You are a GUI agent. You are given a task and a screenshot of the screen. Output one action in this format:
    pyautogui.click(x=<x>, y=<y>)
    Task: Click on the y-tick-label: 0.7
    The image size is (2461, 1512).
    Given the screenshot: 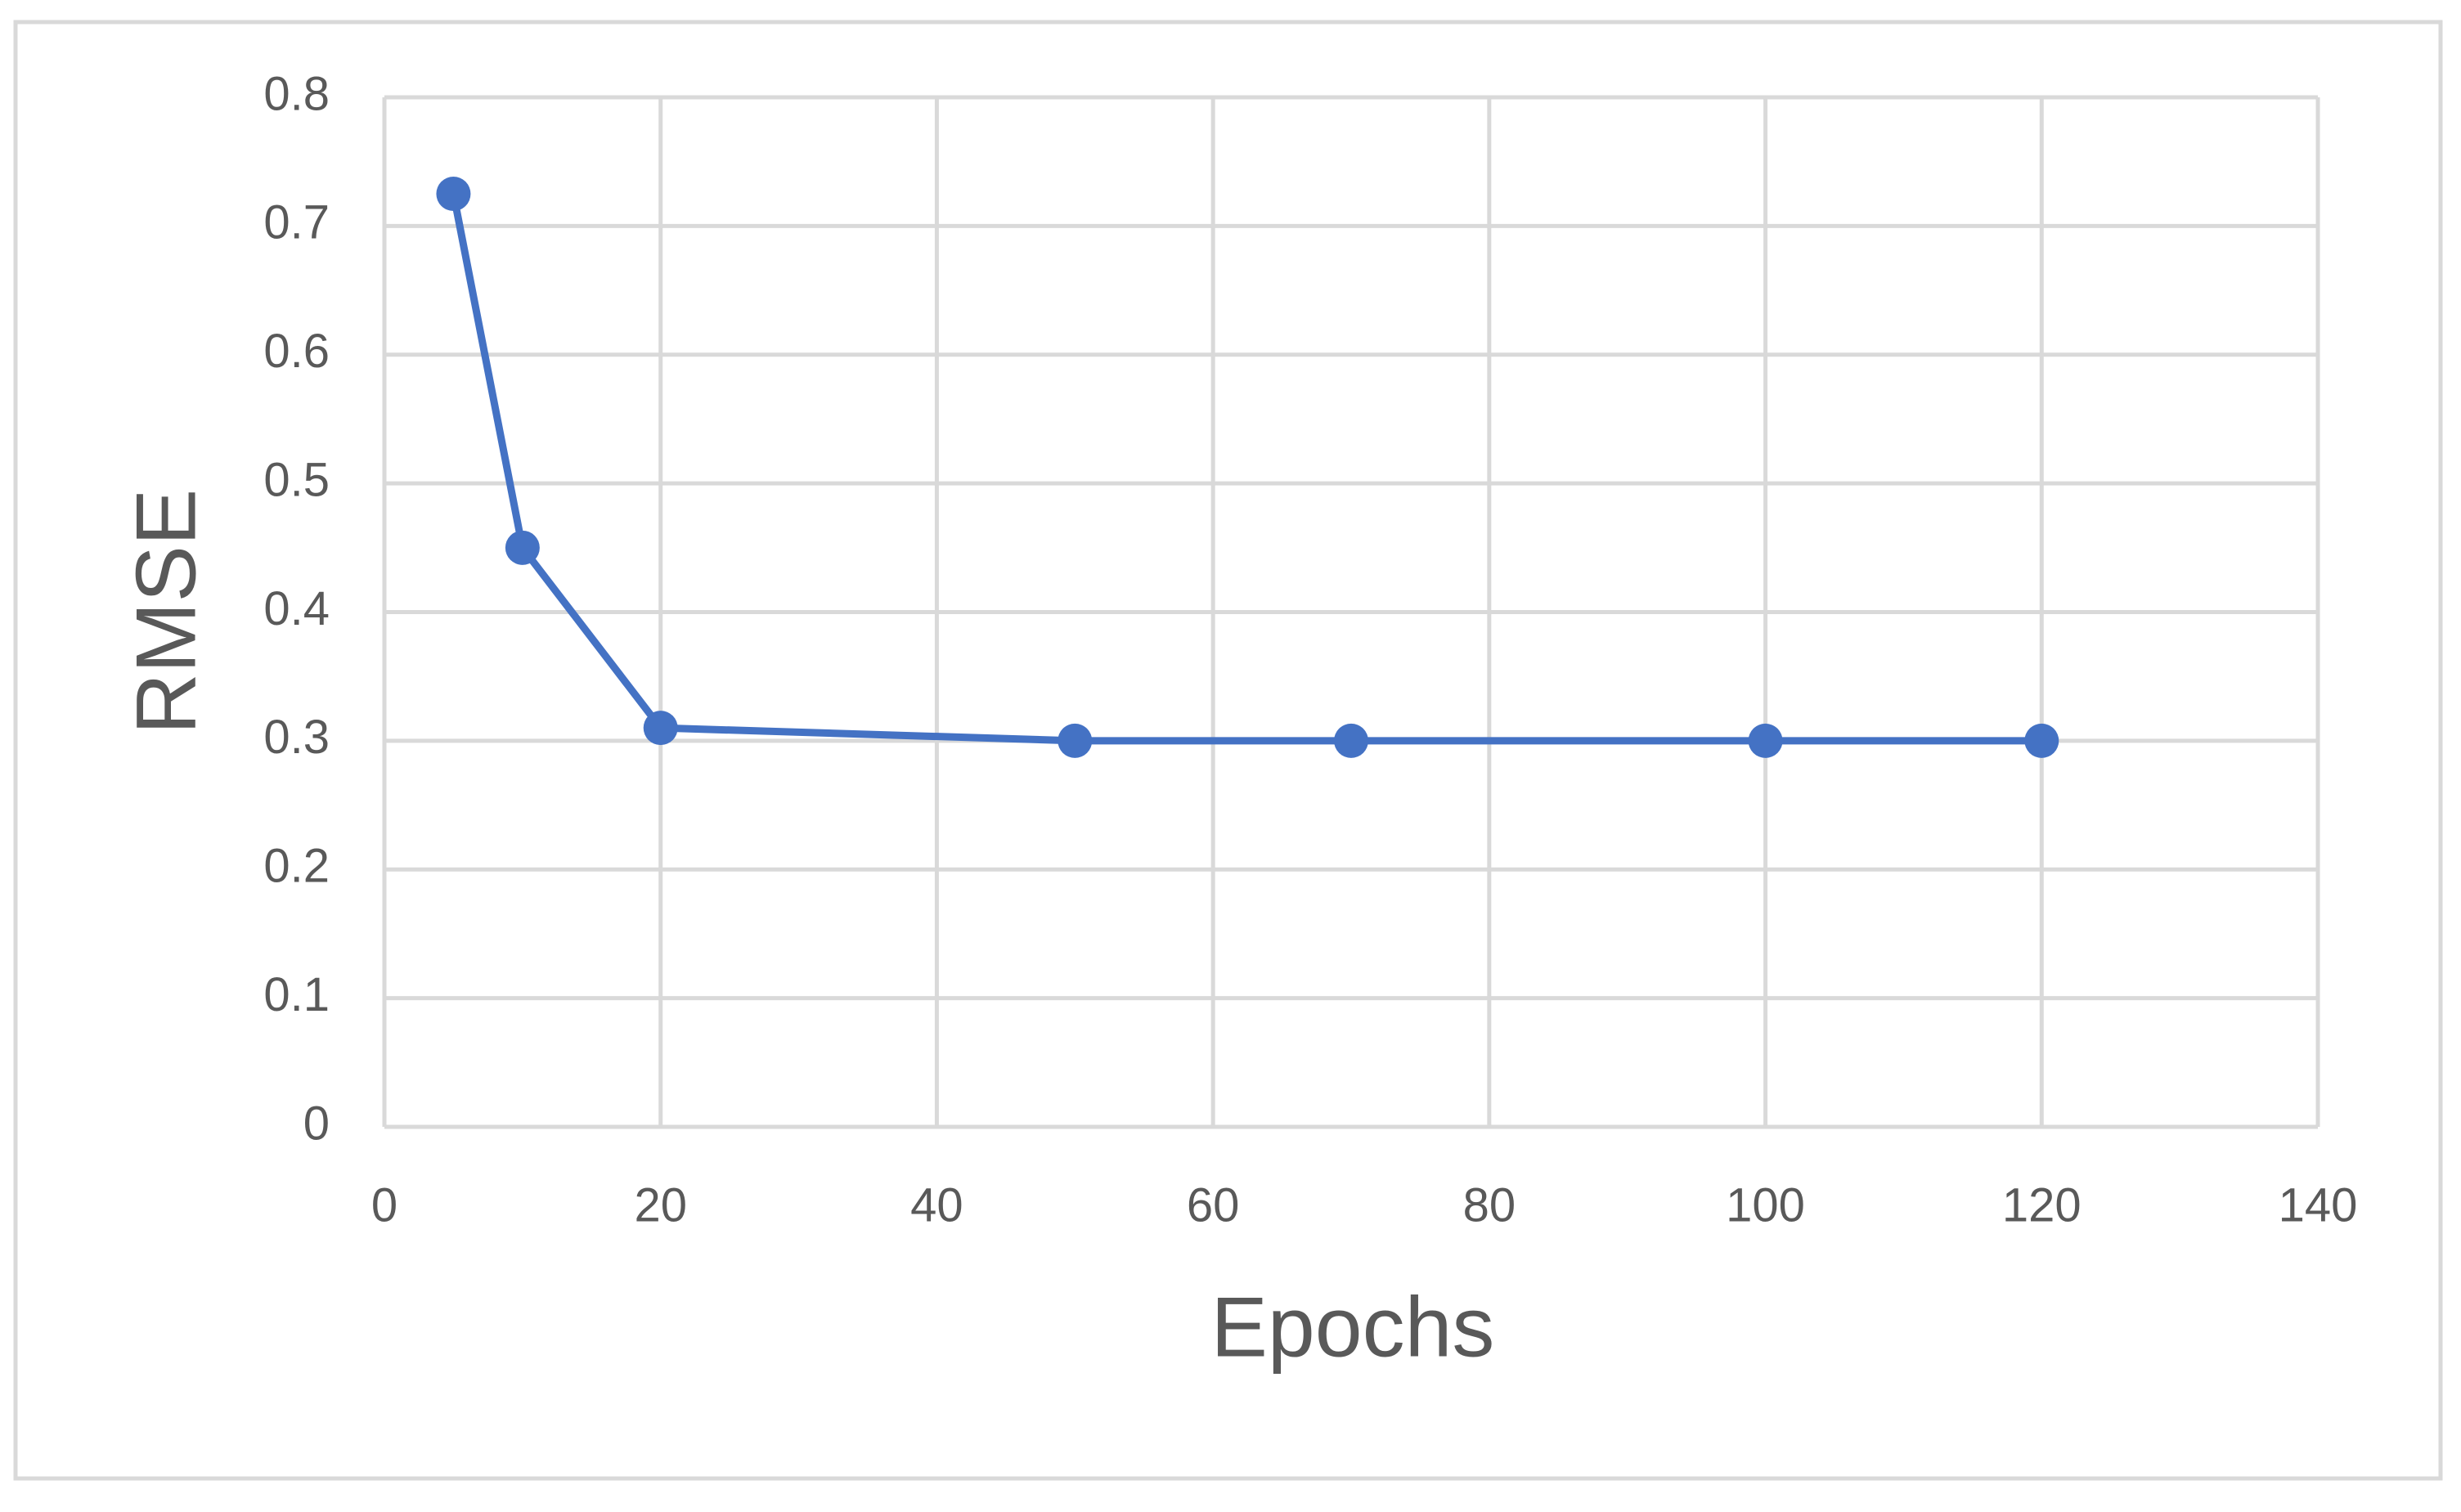 What is the action you would take?
    pyautogui.click(x=297, y=223)
    